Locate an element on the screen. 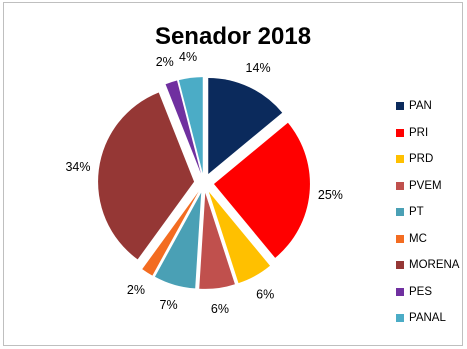 This screenshot has width=467, height=349. data-label-pvem: 6% is located at coordinates (220, 309).